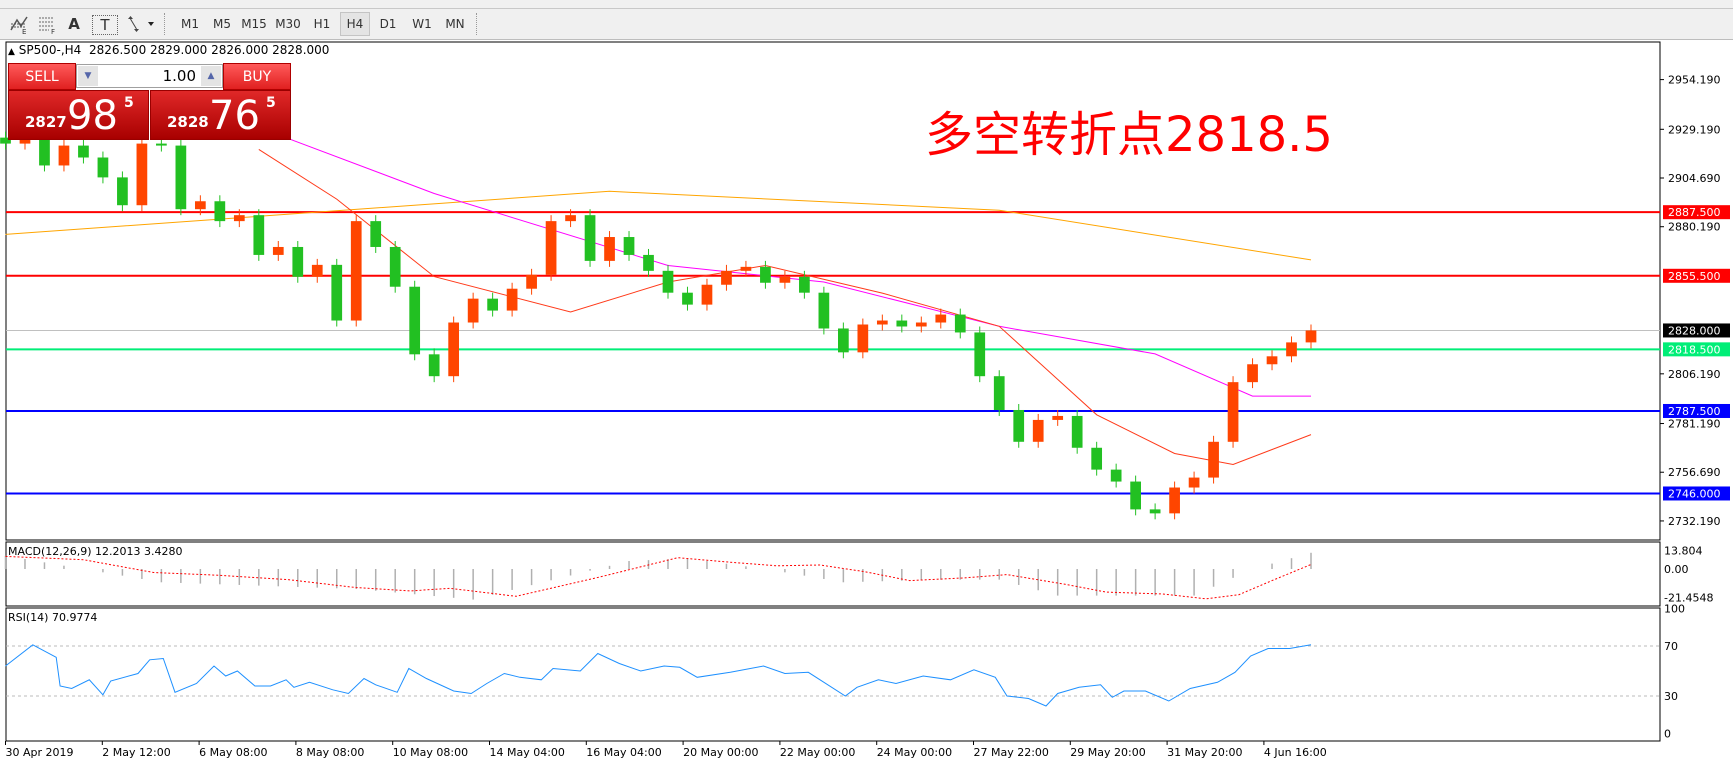 Image resolution: width=1733 pixels, height=760 pixels. Describe the element at coordinates (866, 4) in the screenshot. I see `window-tab-strip` at that location.